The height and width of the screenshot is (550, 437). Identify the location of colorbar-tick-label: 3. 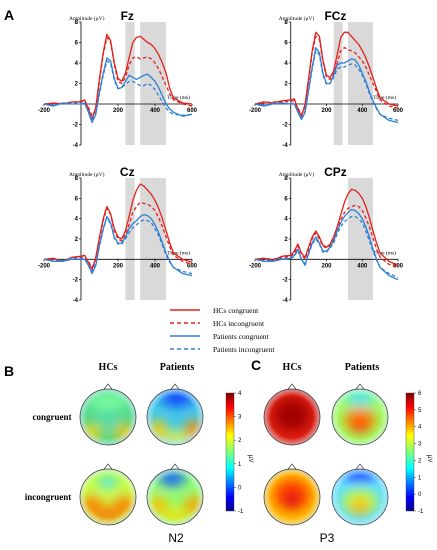
(240, 418).